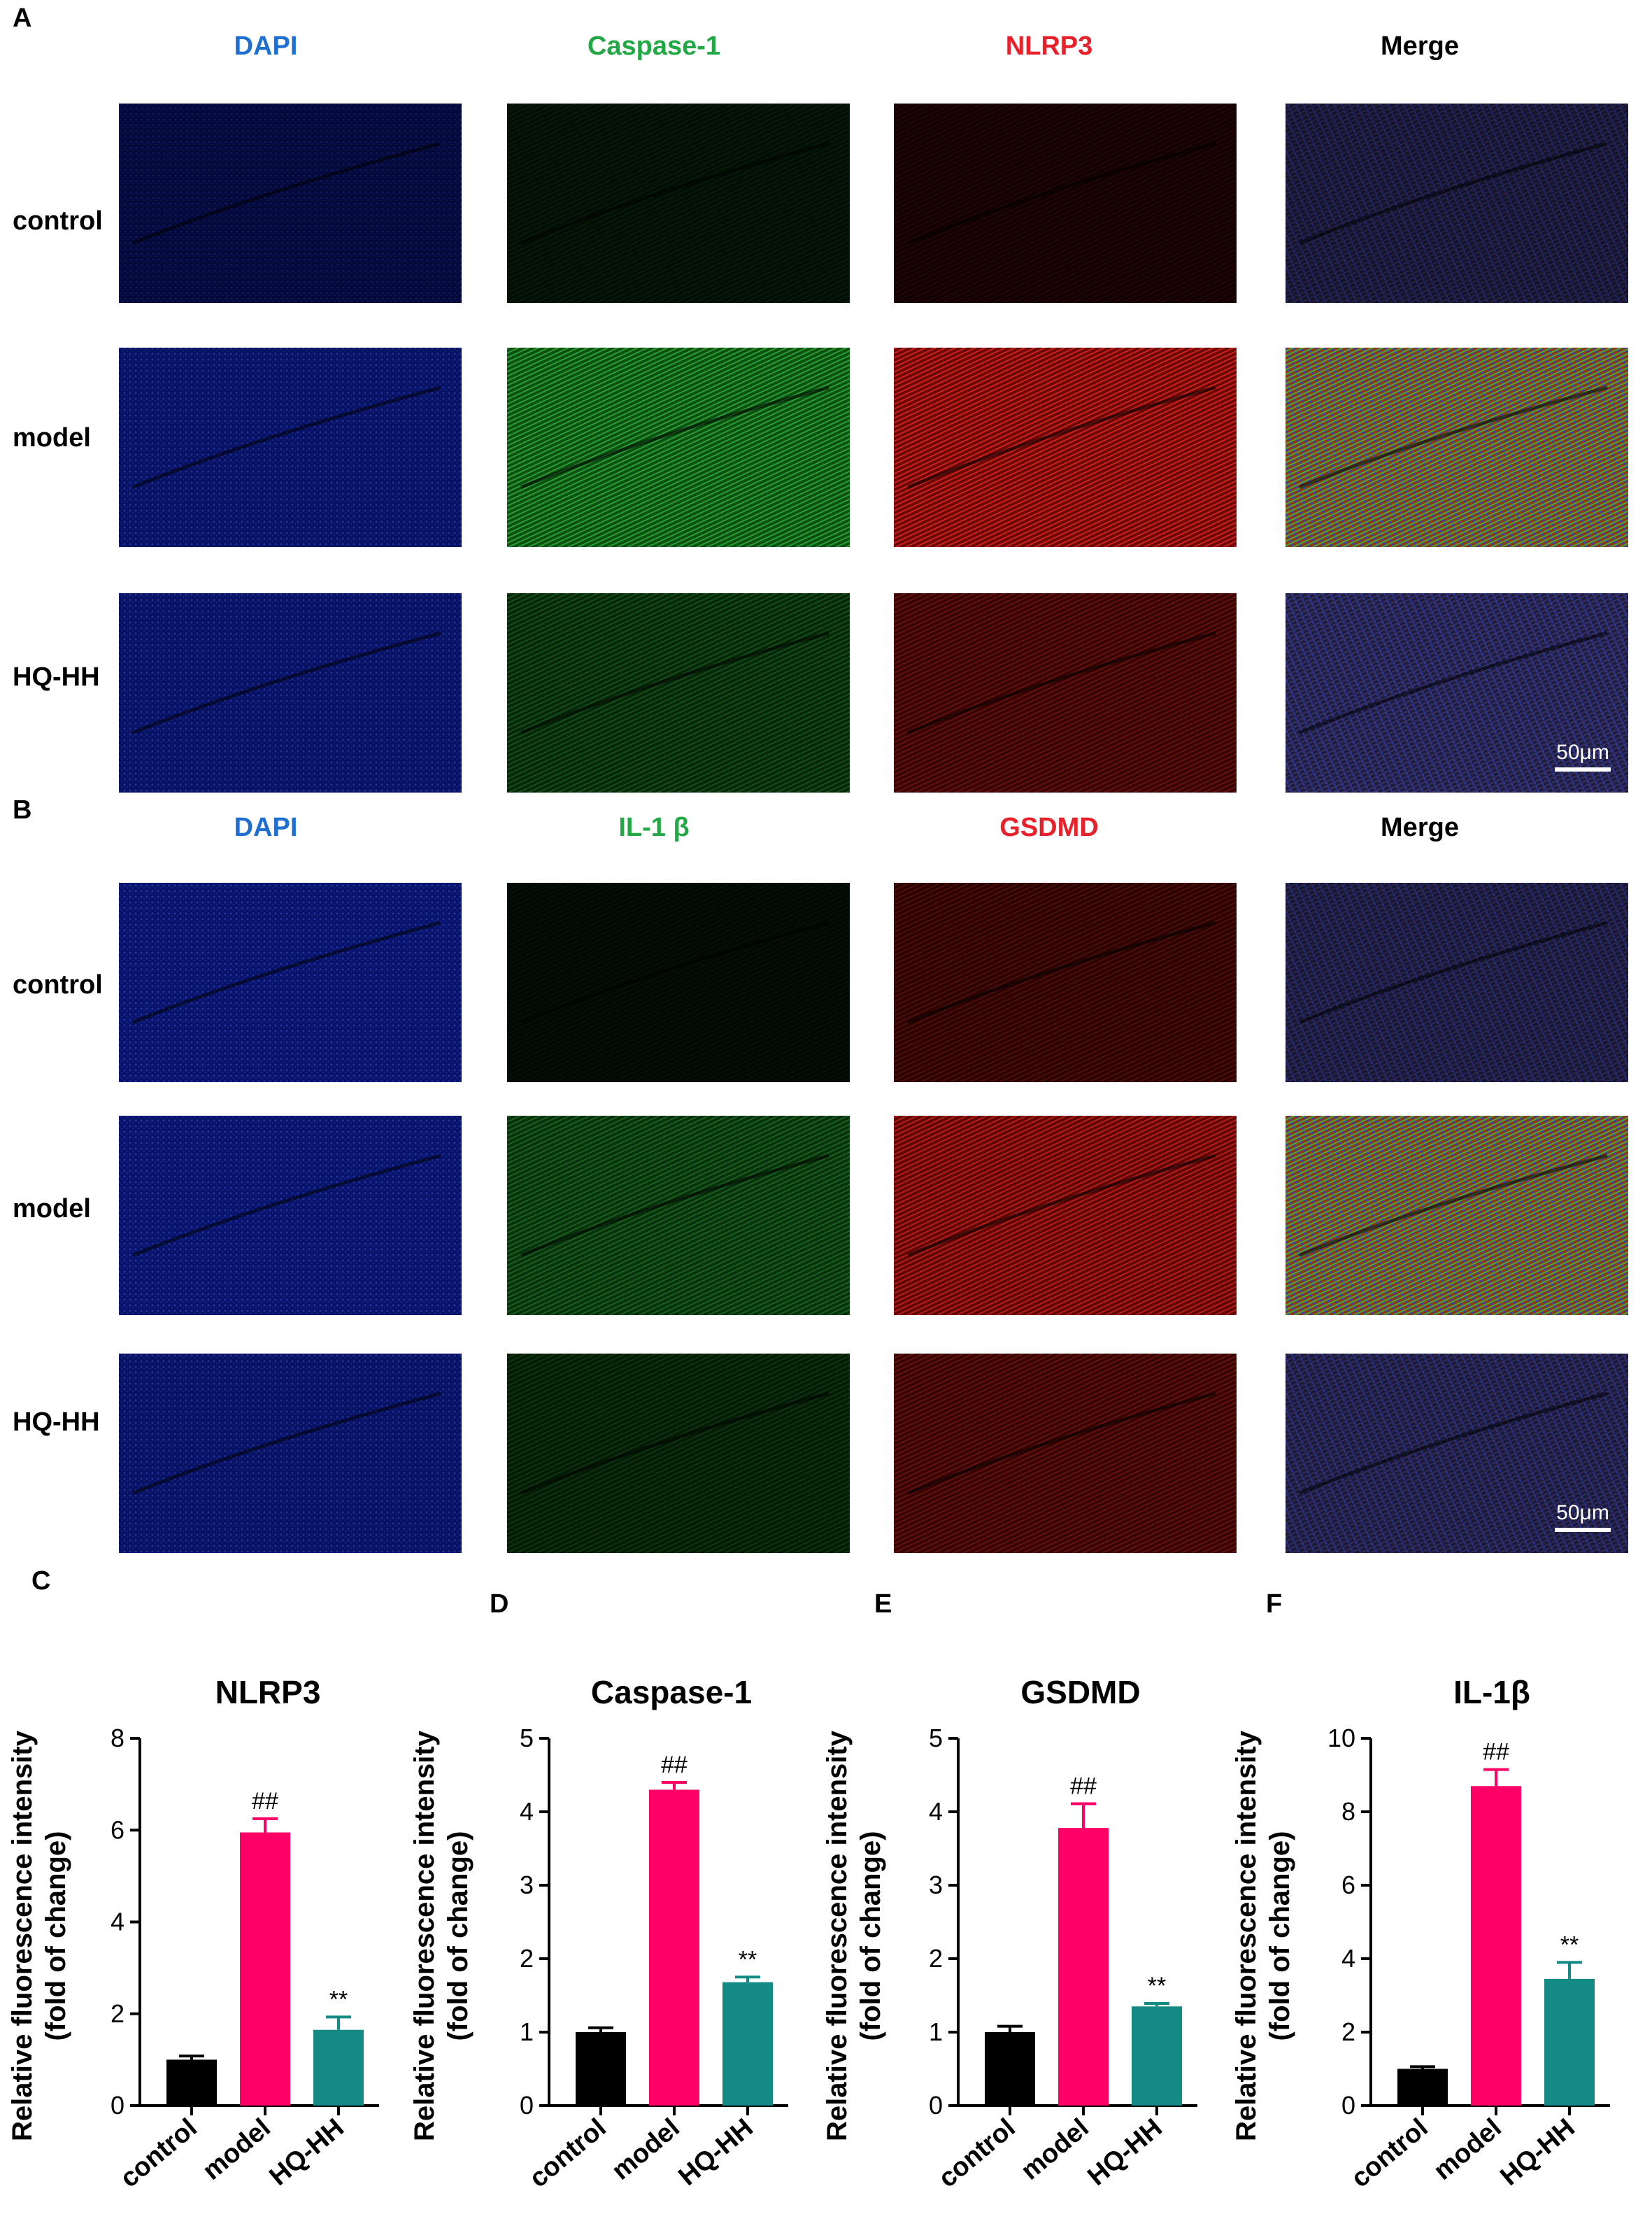  What do you see at coordinates (268, 1692) in the screenshot?
I see `chart-title: NLRP3` at bounding box center [268, 1692].